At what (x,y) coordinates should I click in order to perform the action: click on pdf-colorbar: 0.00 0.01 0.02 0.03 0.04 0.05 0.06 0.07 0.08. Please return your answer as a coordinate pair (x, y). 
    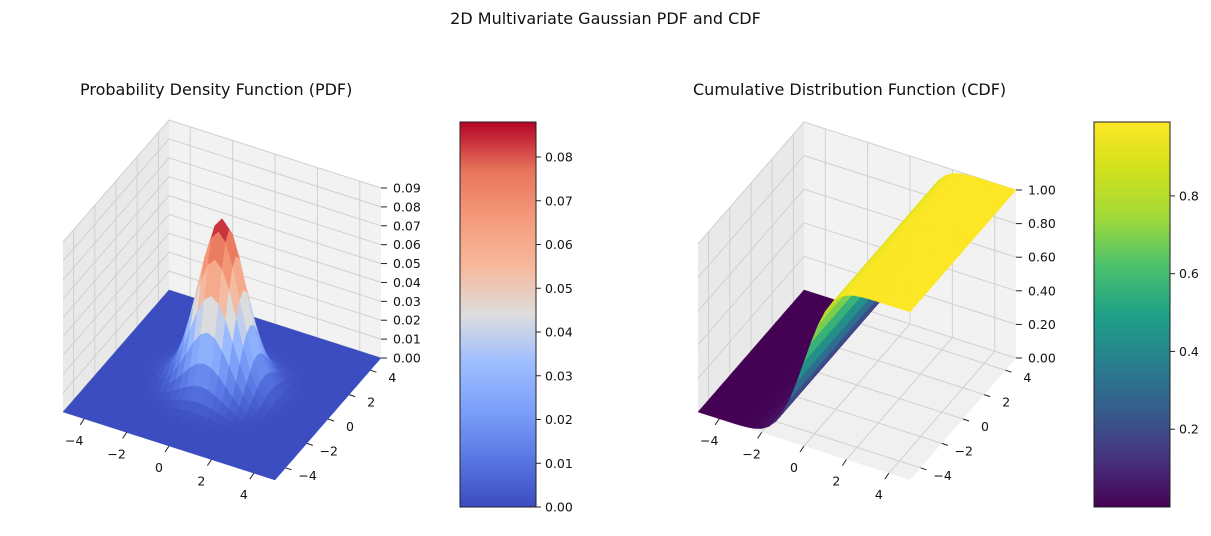
    Looking at the image, I should click on (516, 318).